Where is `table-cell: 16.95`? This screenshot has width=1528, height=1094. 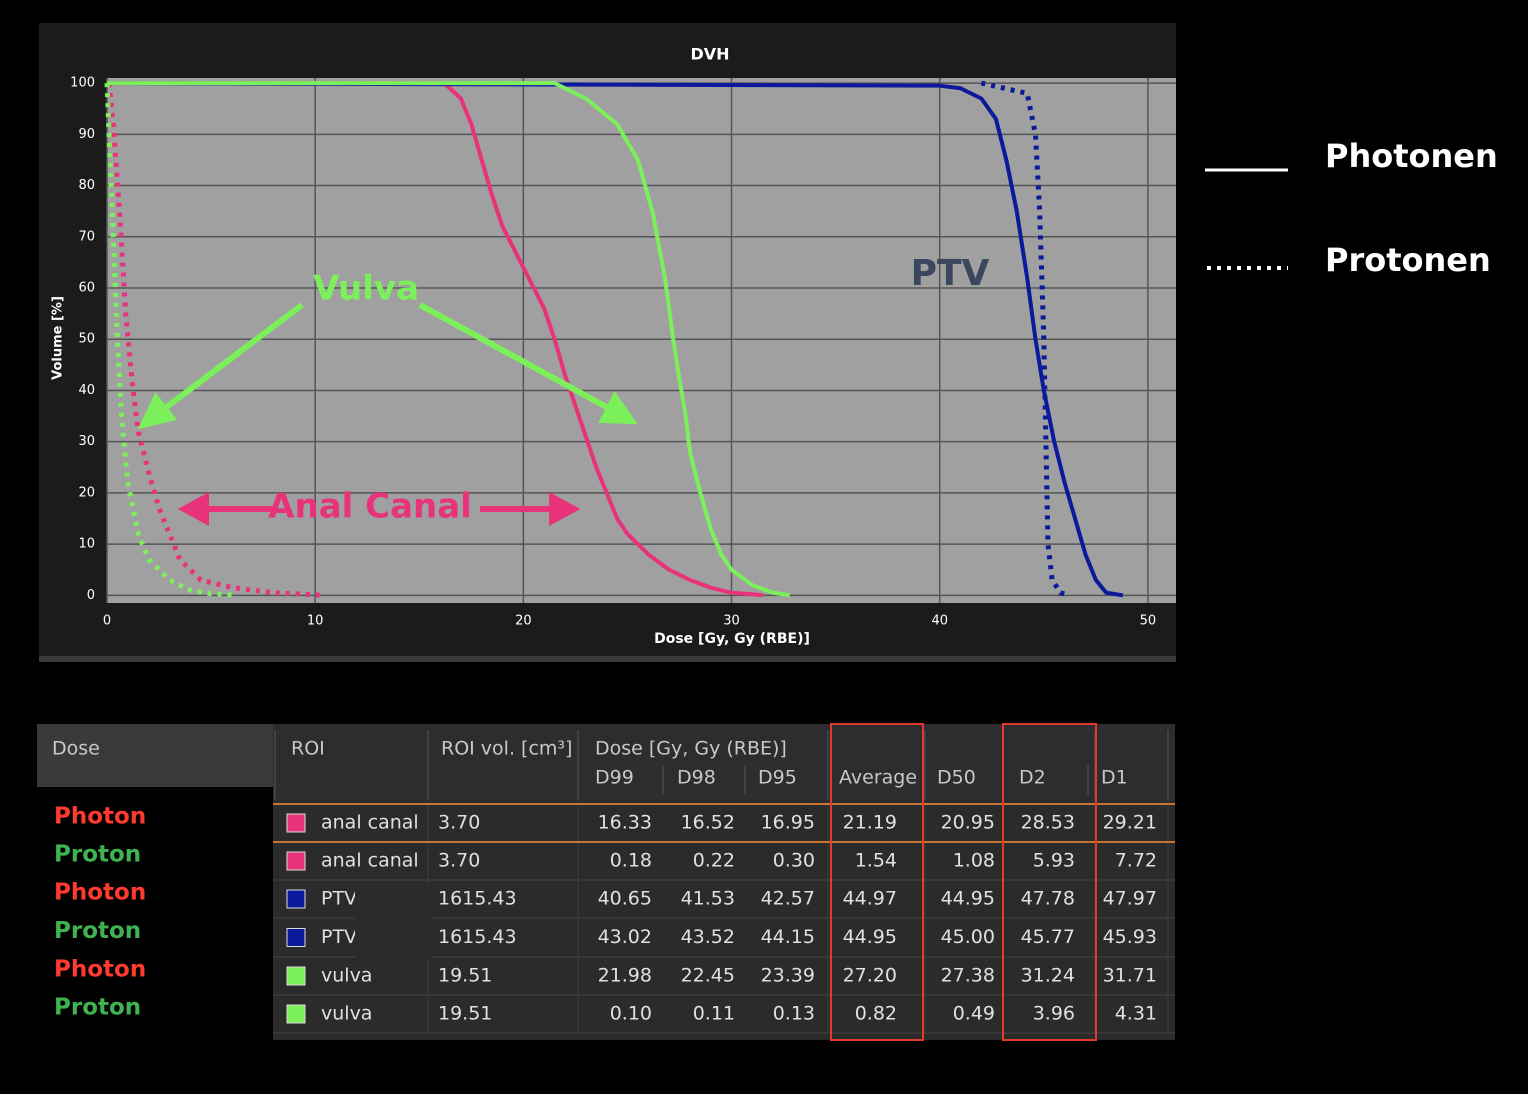 table-cell: 16.95 is located at coordinates (788, 823).